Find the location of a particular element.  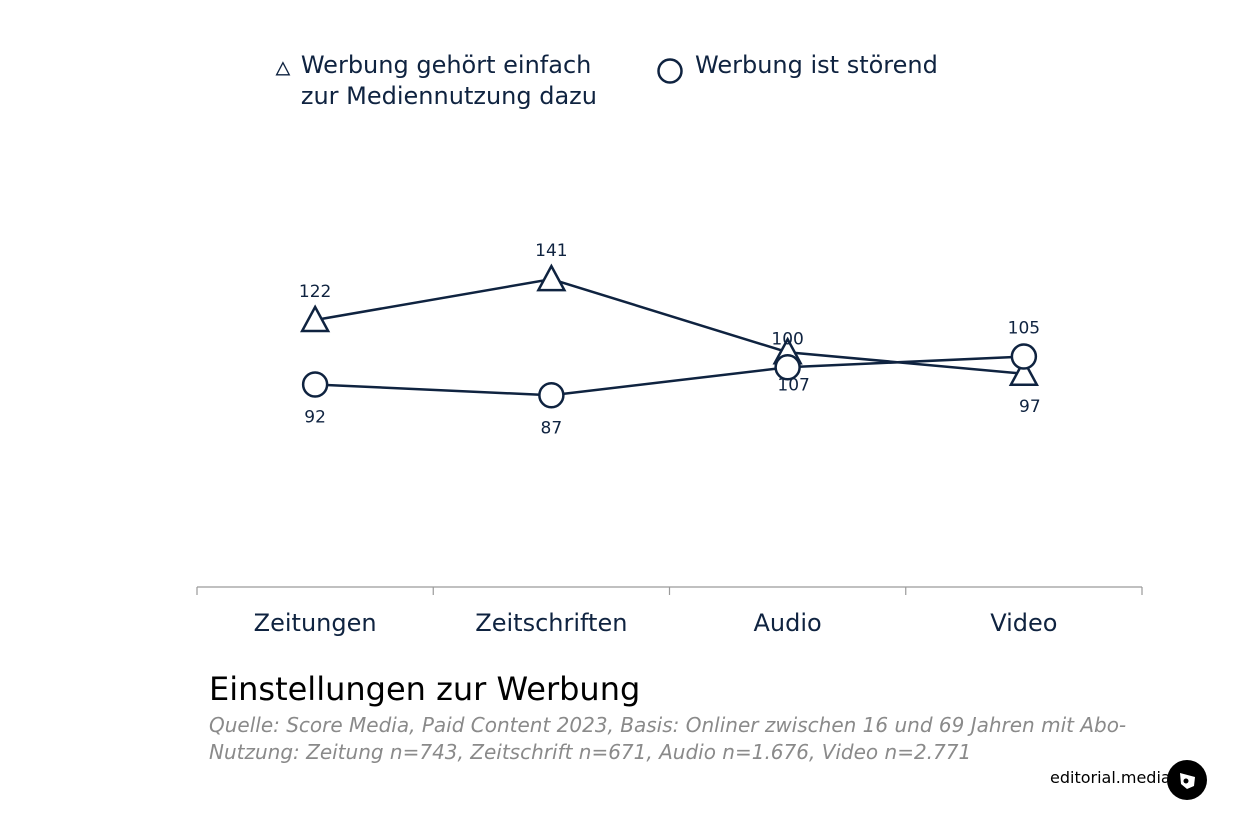

data-label: 105 is located at coordinates (1024, 329).